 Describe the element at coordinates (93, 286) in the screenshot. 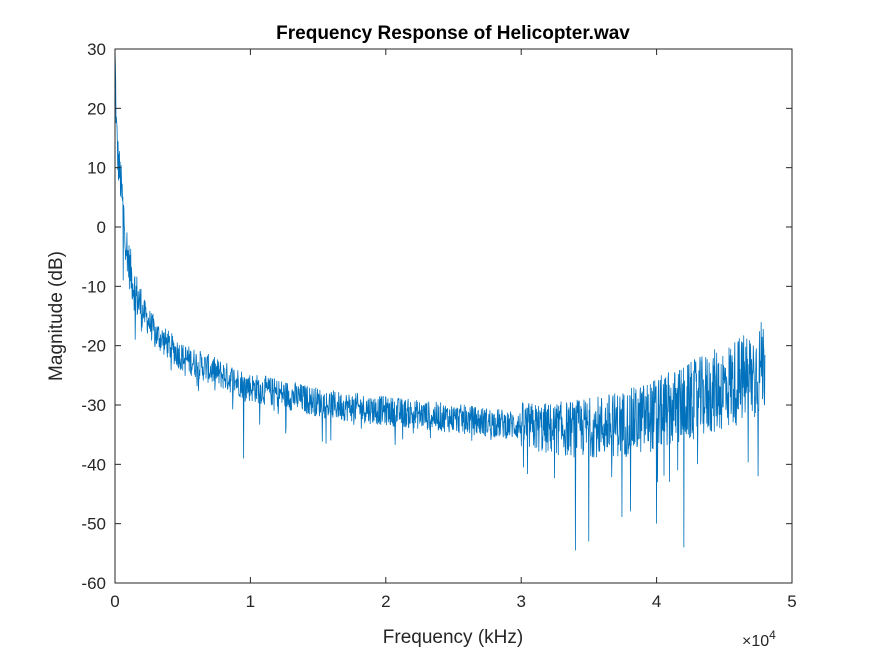

I see `y-tick-label: -10` at that location.